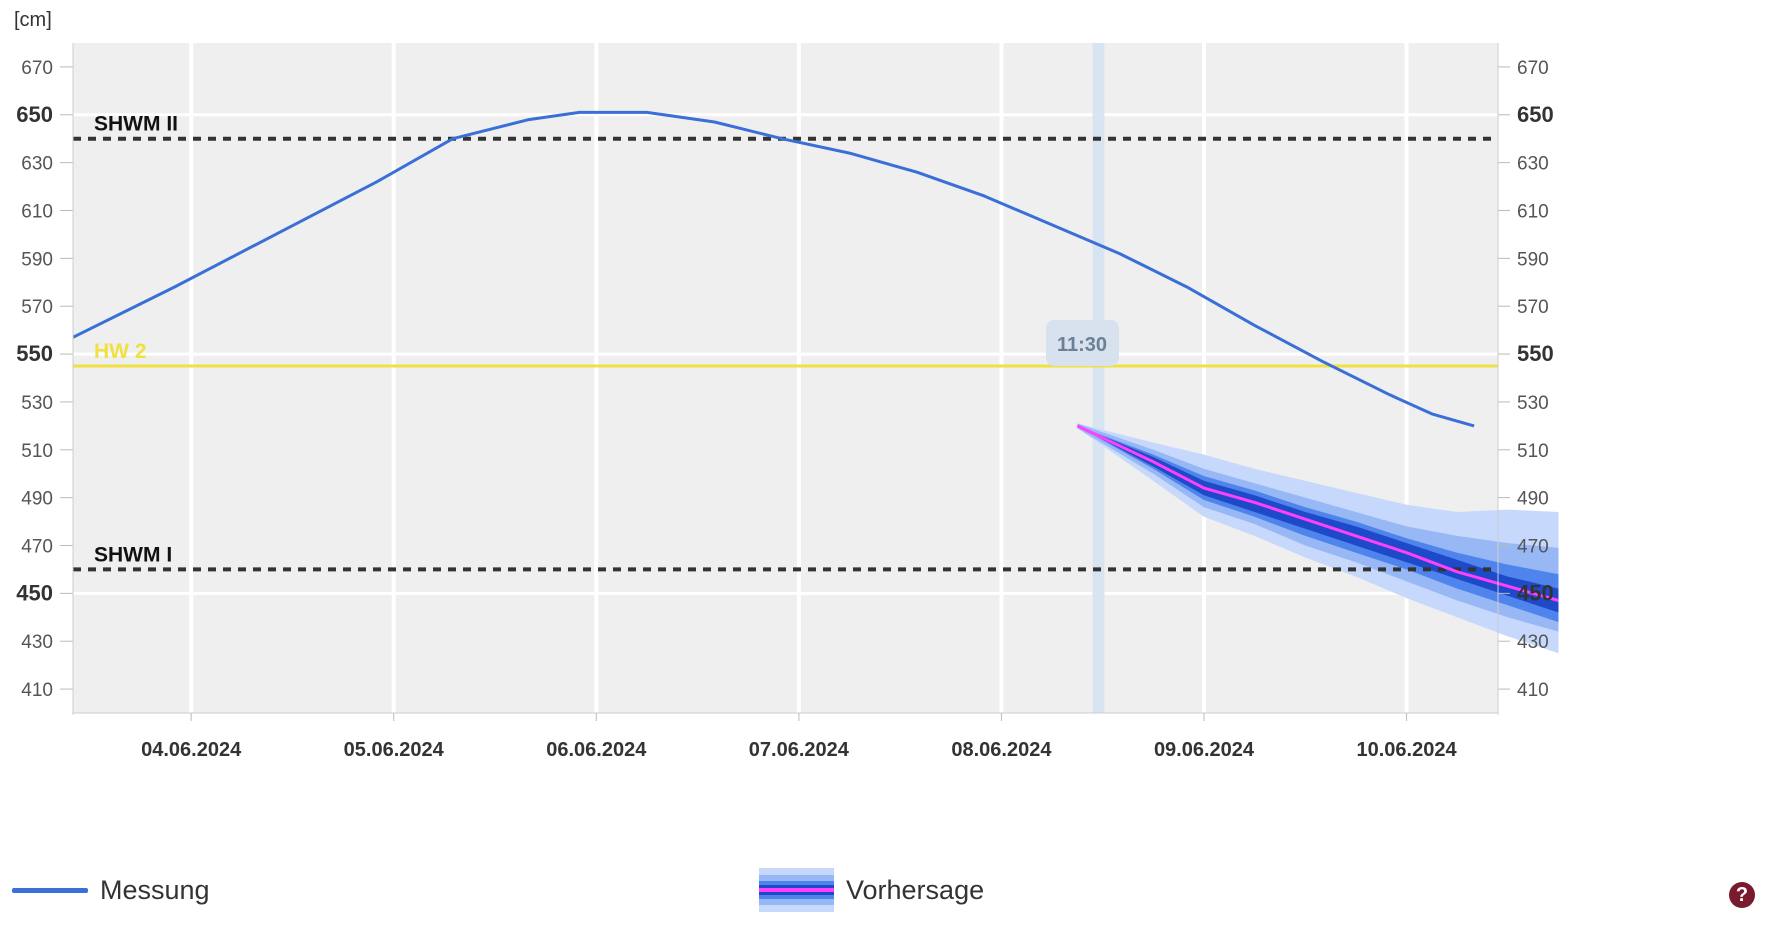 The width and height of the screenshot is (1766, 934). Describe the element at coordinates (37, 68) in the screenshot. I see `y-tick-label-left: 670` at that location.